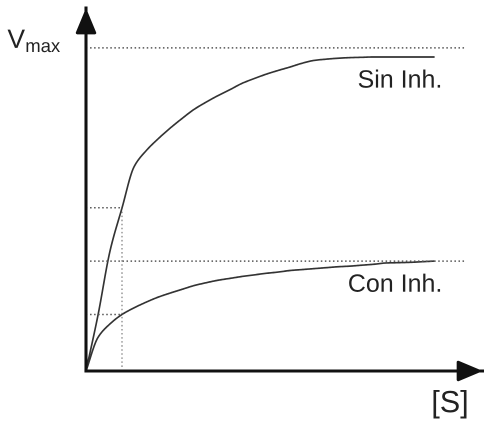  What do you see at coordinates (450, 404) in the screenshot?
I see `x-axis-title: [S]` at bounding box center [450, 404].